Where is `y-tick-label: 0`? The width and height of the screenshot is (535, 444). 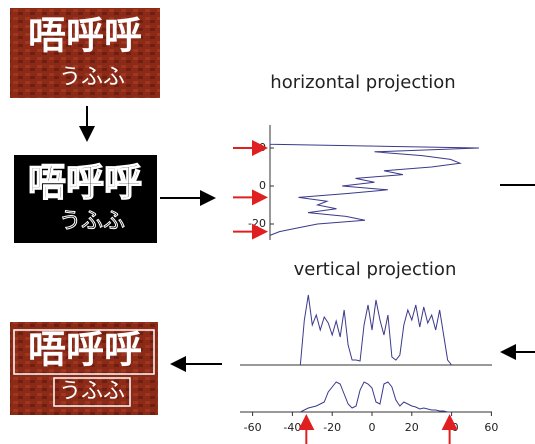
y-tick-label: 0 is located at coordinates (262, 185).